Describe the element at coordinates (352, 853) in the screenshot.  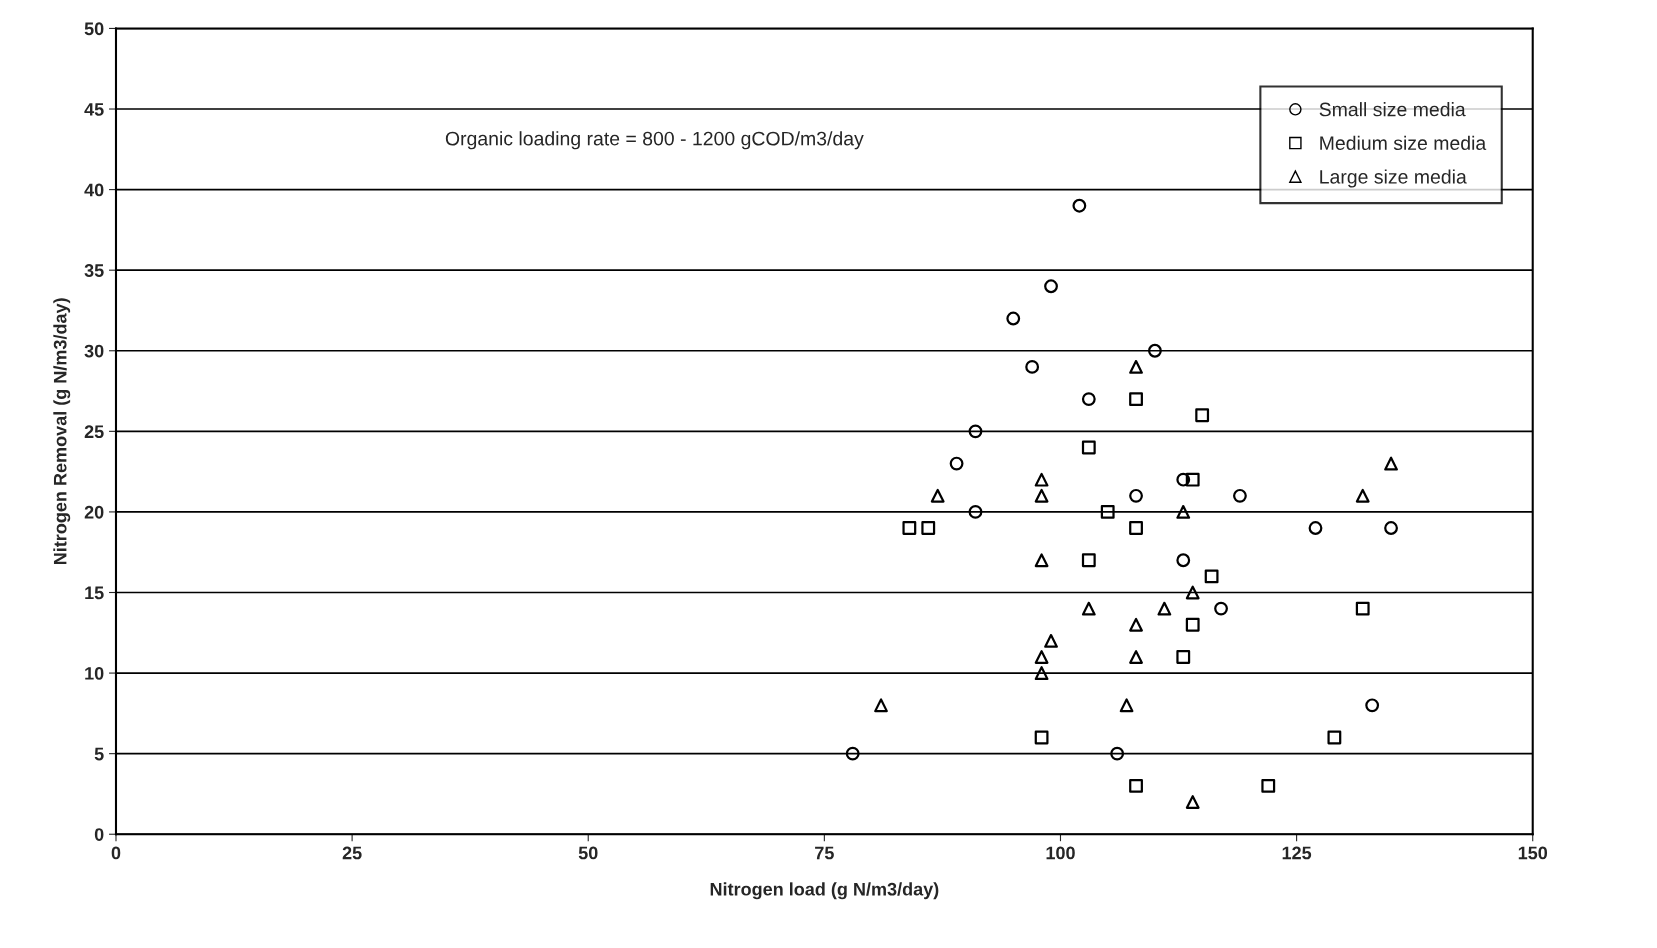
I see `x-tick-label: 25` at that location.